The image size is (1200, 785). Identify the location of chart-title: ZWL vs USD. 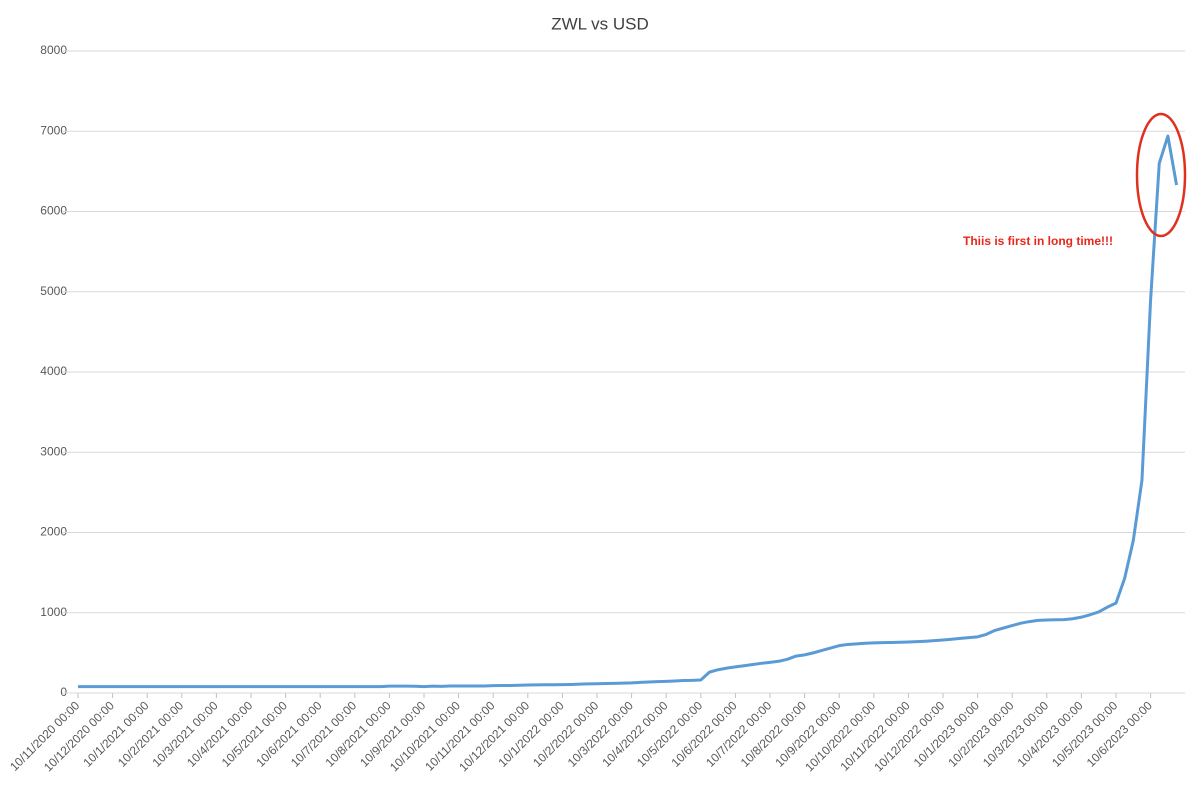
(600, 23).